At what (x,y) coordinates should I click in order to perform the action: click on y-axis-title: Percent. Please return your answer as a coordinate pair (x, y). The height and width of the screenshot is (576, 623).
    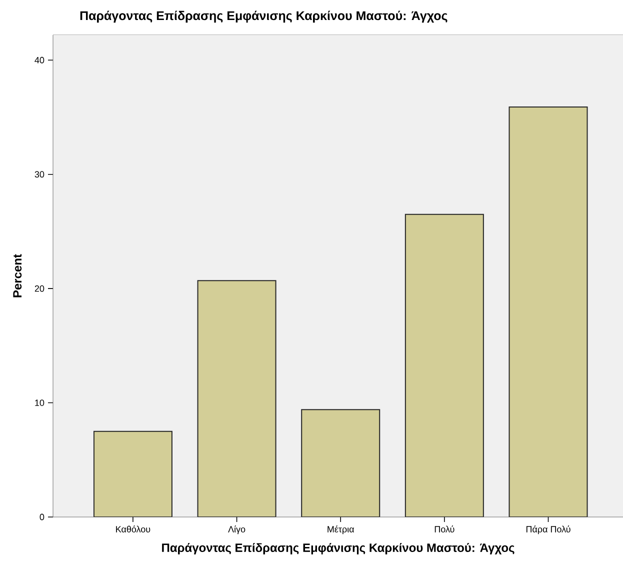
    Looking at the image, I should click on (17, 276).